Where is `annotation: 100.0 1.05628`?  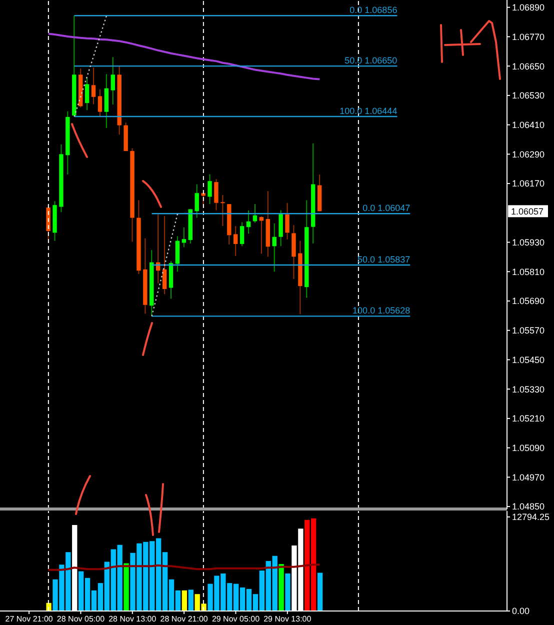 annotation: 100.0 1.05628 is located at coordinates (381, 311).